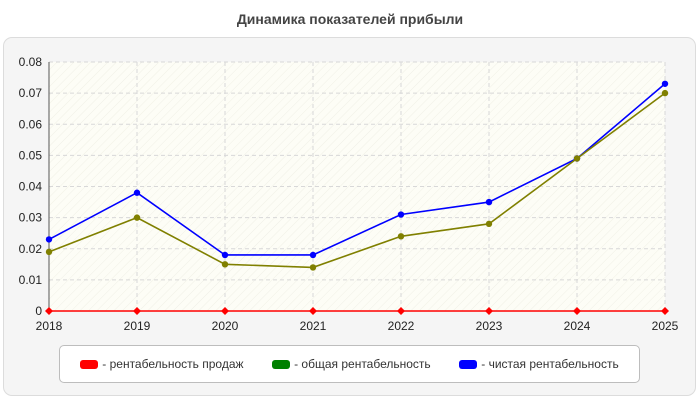 The height and width of the screenshot is (400, 700). I want to click on x-tick-label: 2018, so click(49, 326).